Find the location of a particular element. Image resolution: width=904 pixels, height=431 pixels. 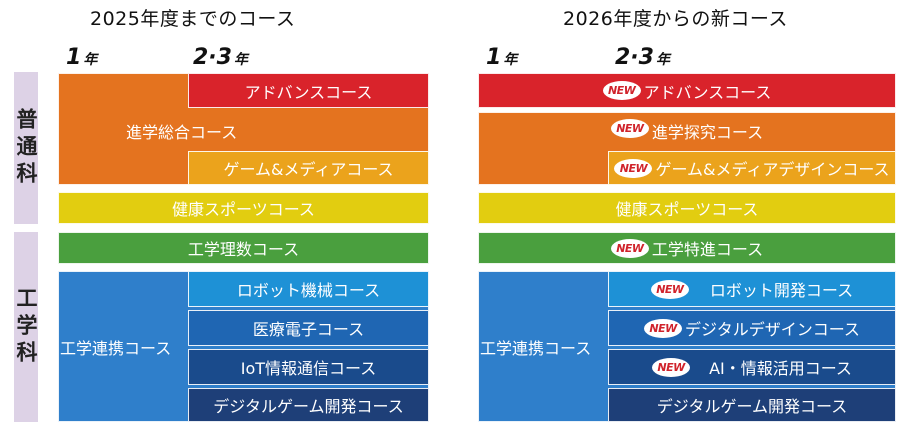

dept-general: 普通科 is located at coordinates (26, 148).